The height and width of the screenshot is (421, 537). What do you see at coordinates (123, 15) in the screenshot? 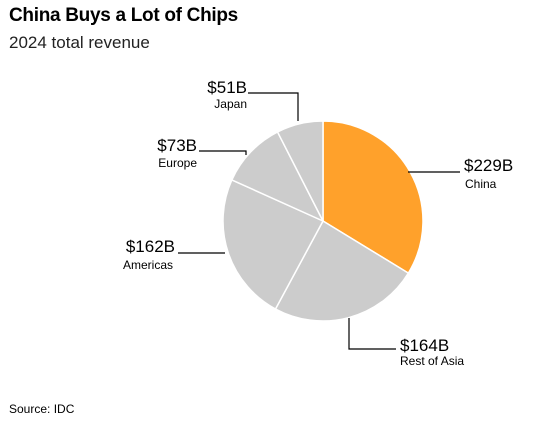
I see `chart-title: China Buys a Lot of Chips` at bounding box center [123, 15].